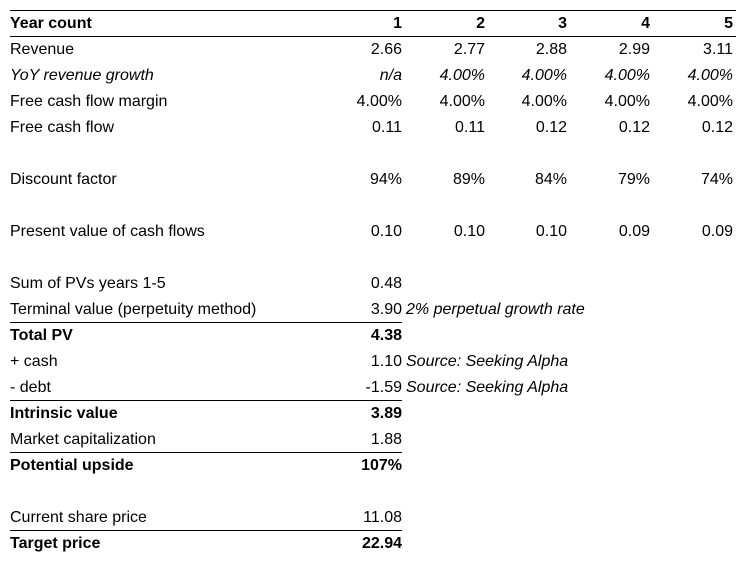 The width and height of the screenshot is (742, 563). I want to click on cell-value: 84%, so click(550, 179).